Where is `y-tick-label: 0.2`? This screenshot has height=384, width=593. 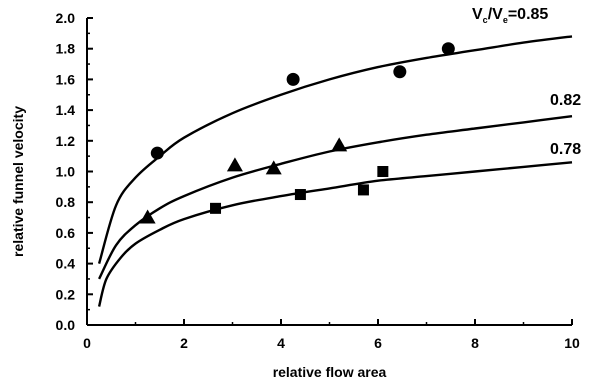 y-tick-label: 0.2 is located at coordinates (66, 294).